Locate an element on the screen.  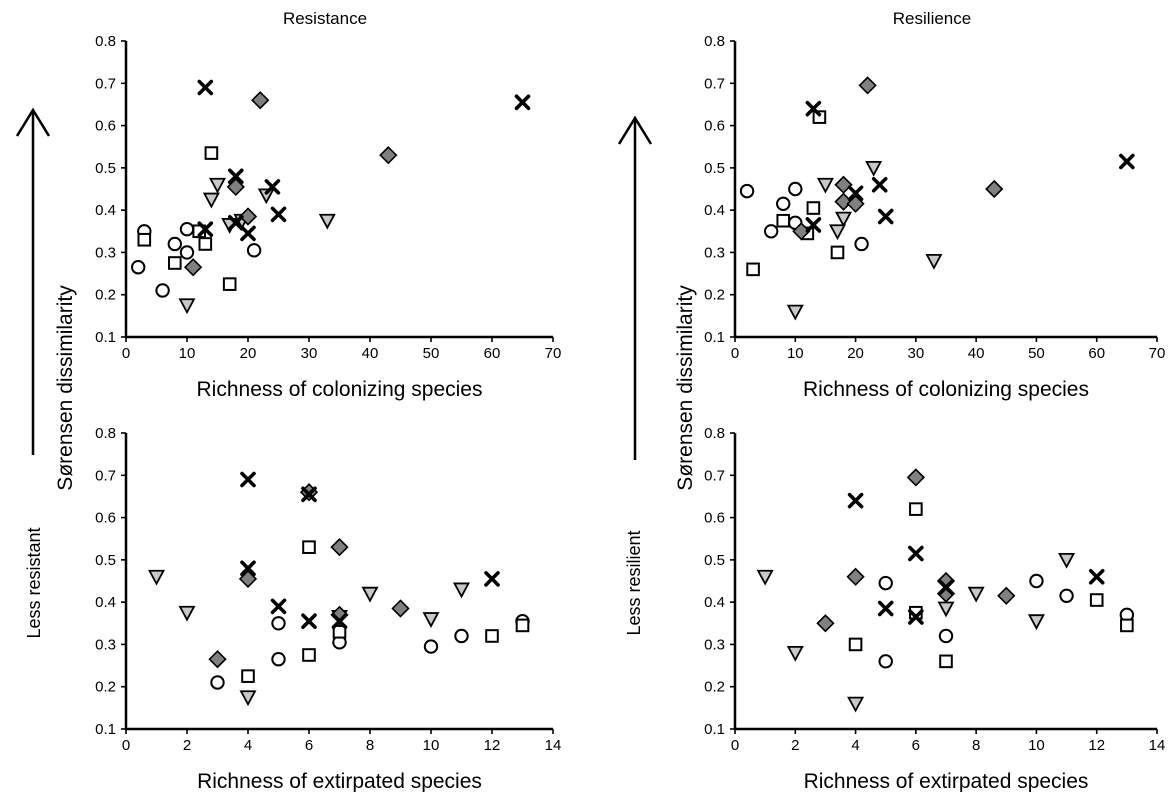
x-tick-label: 60 is located at coordinates (492, 353).